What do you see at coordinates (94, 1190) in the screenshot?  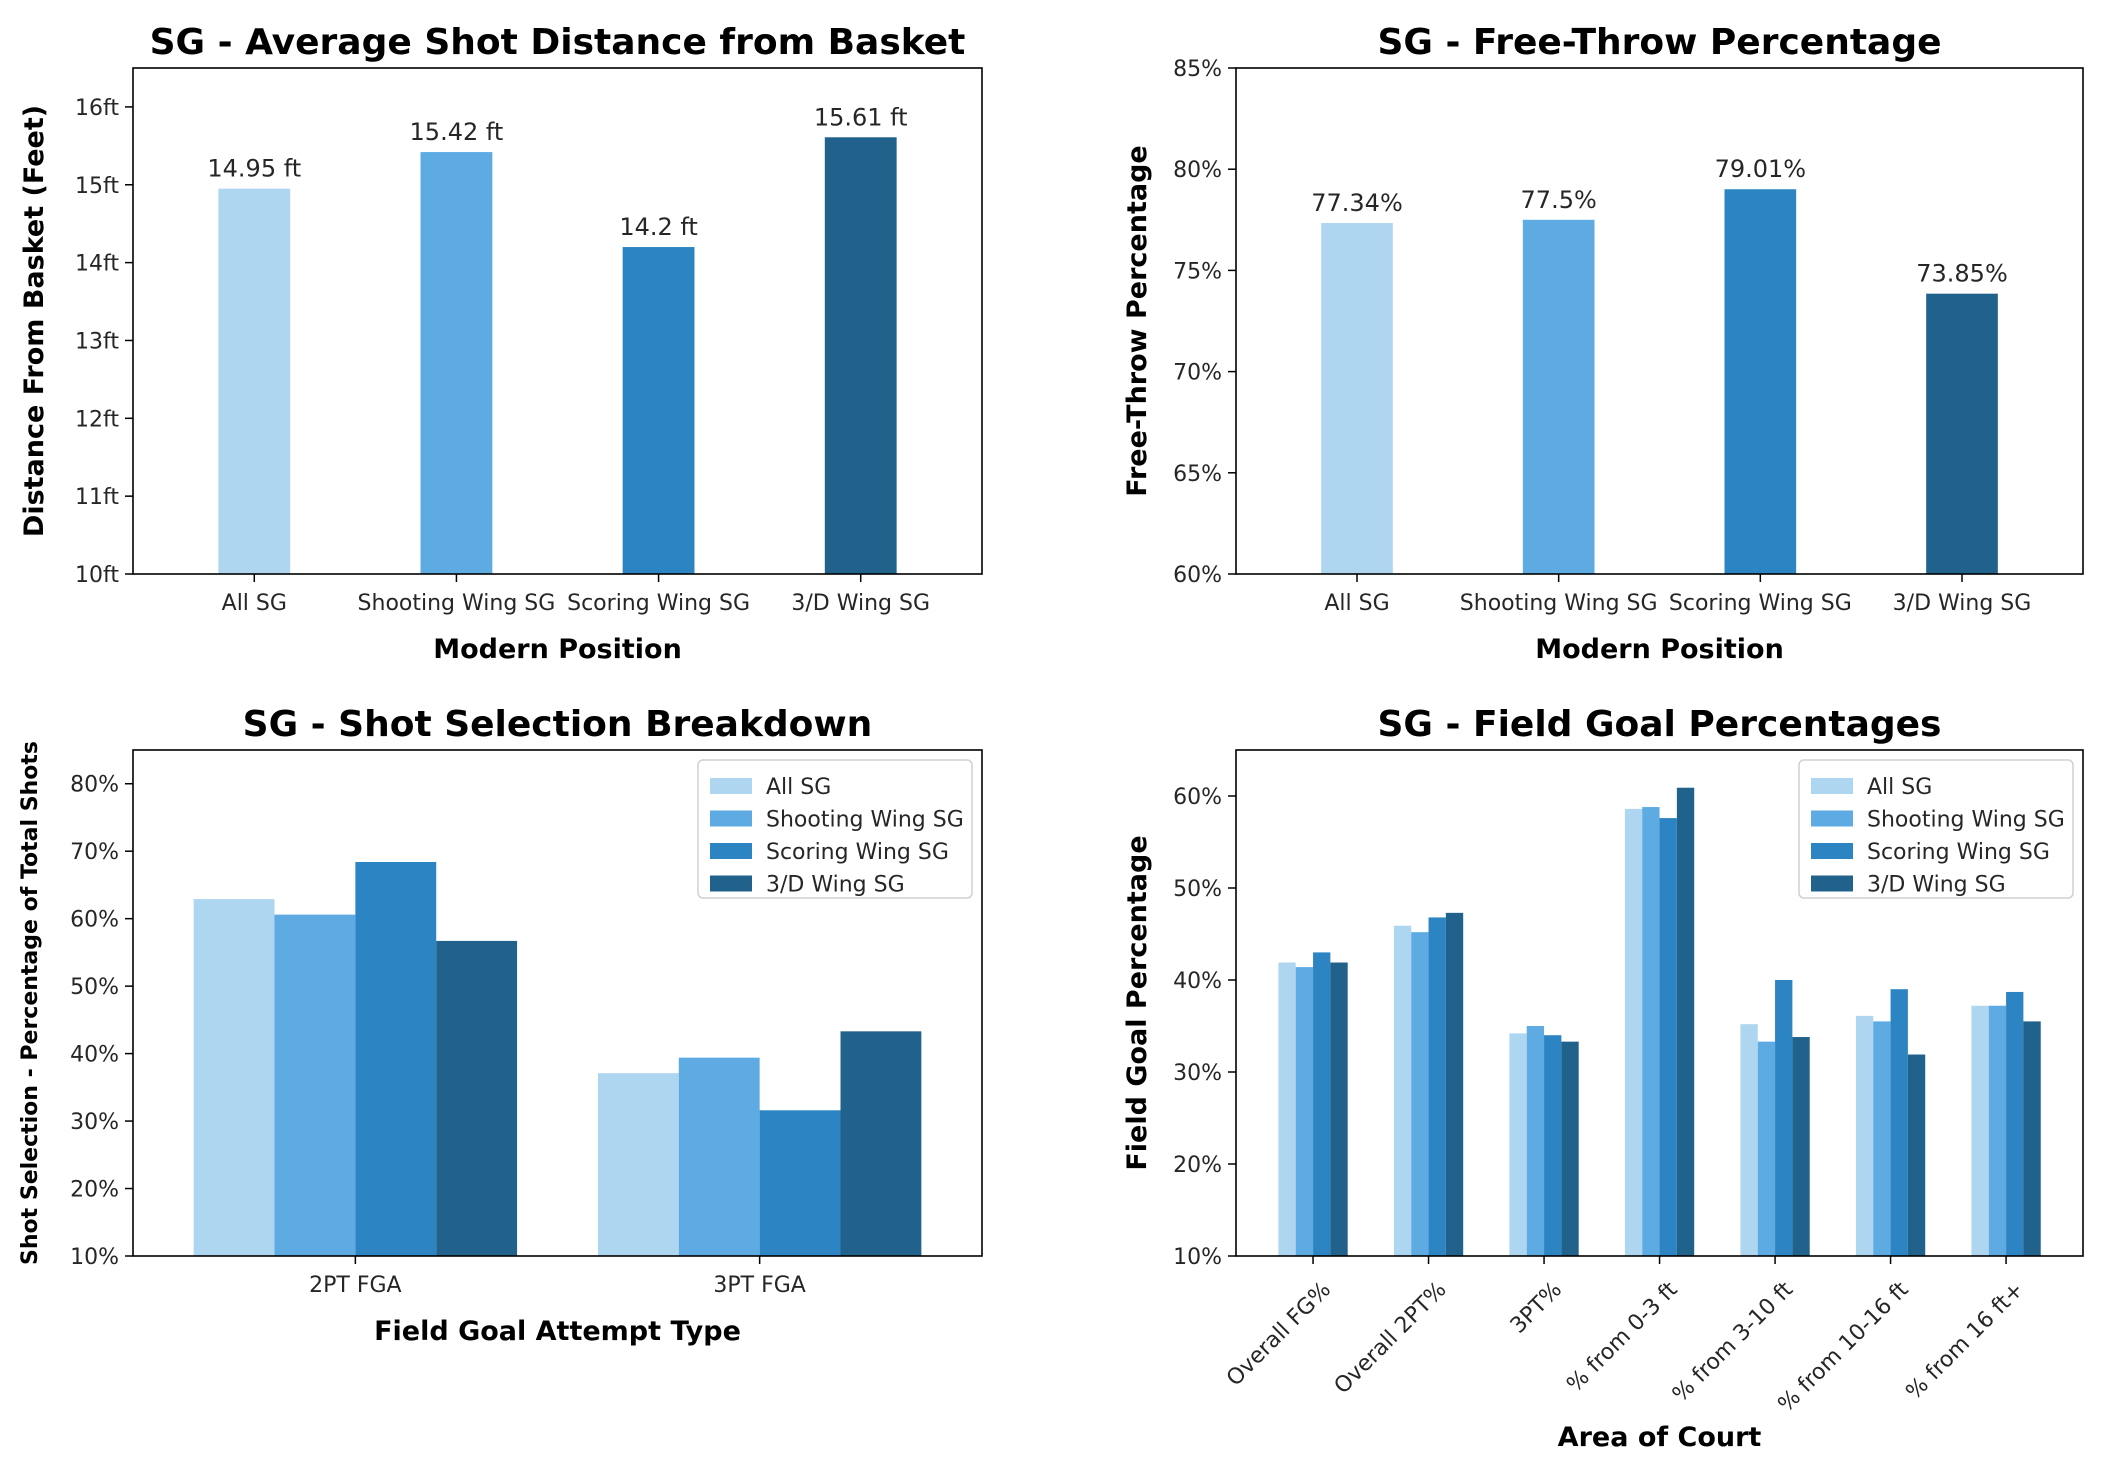 I see `y-tick-label: 20%` at bounding box center [94, 1190].